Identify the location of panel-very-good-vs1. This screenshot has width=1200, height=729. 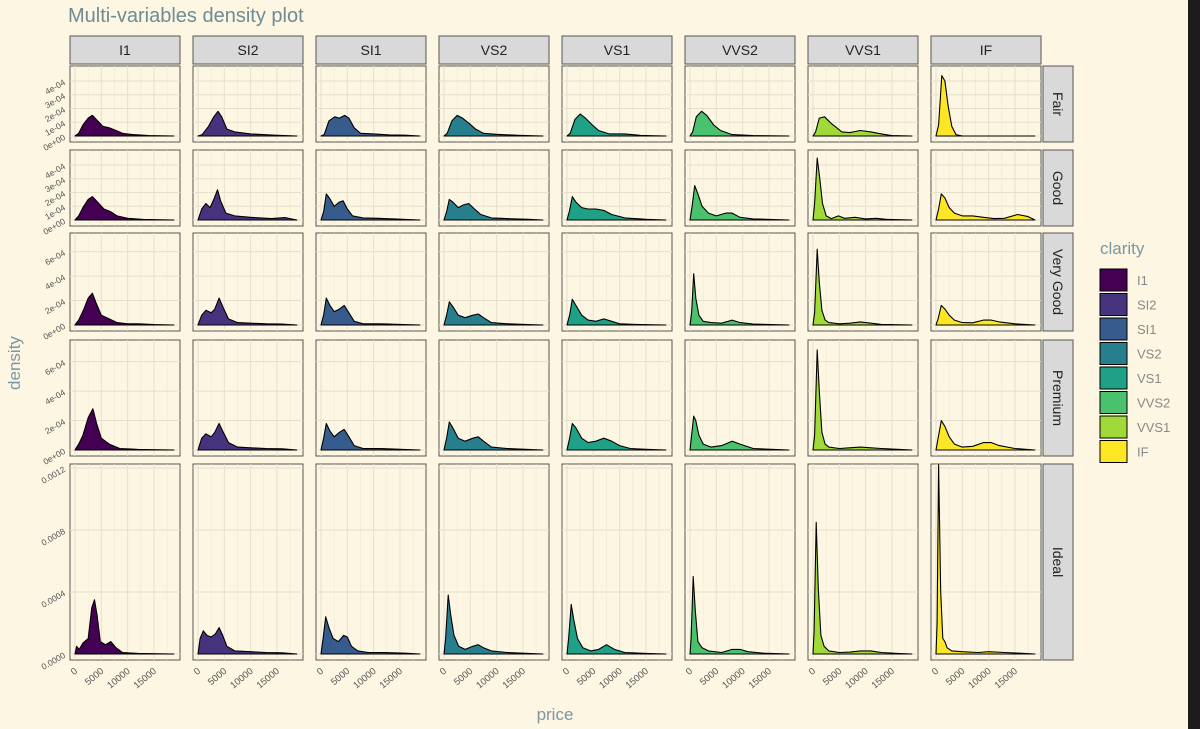
(617, 282).